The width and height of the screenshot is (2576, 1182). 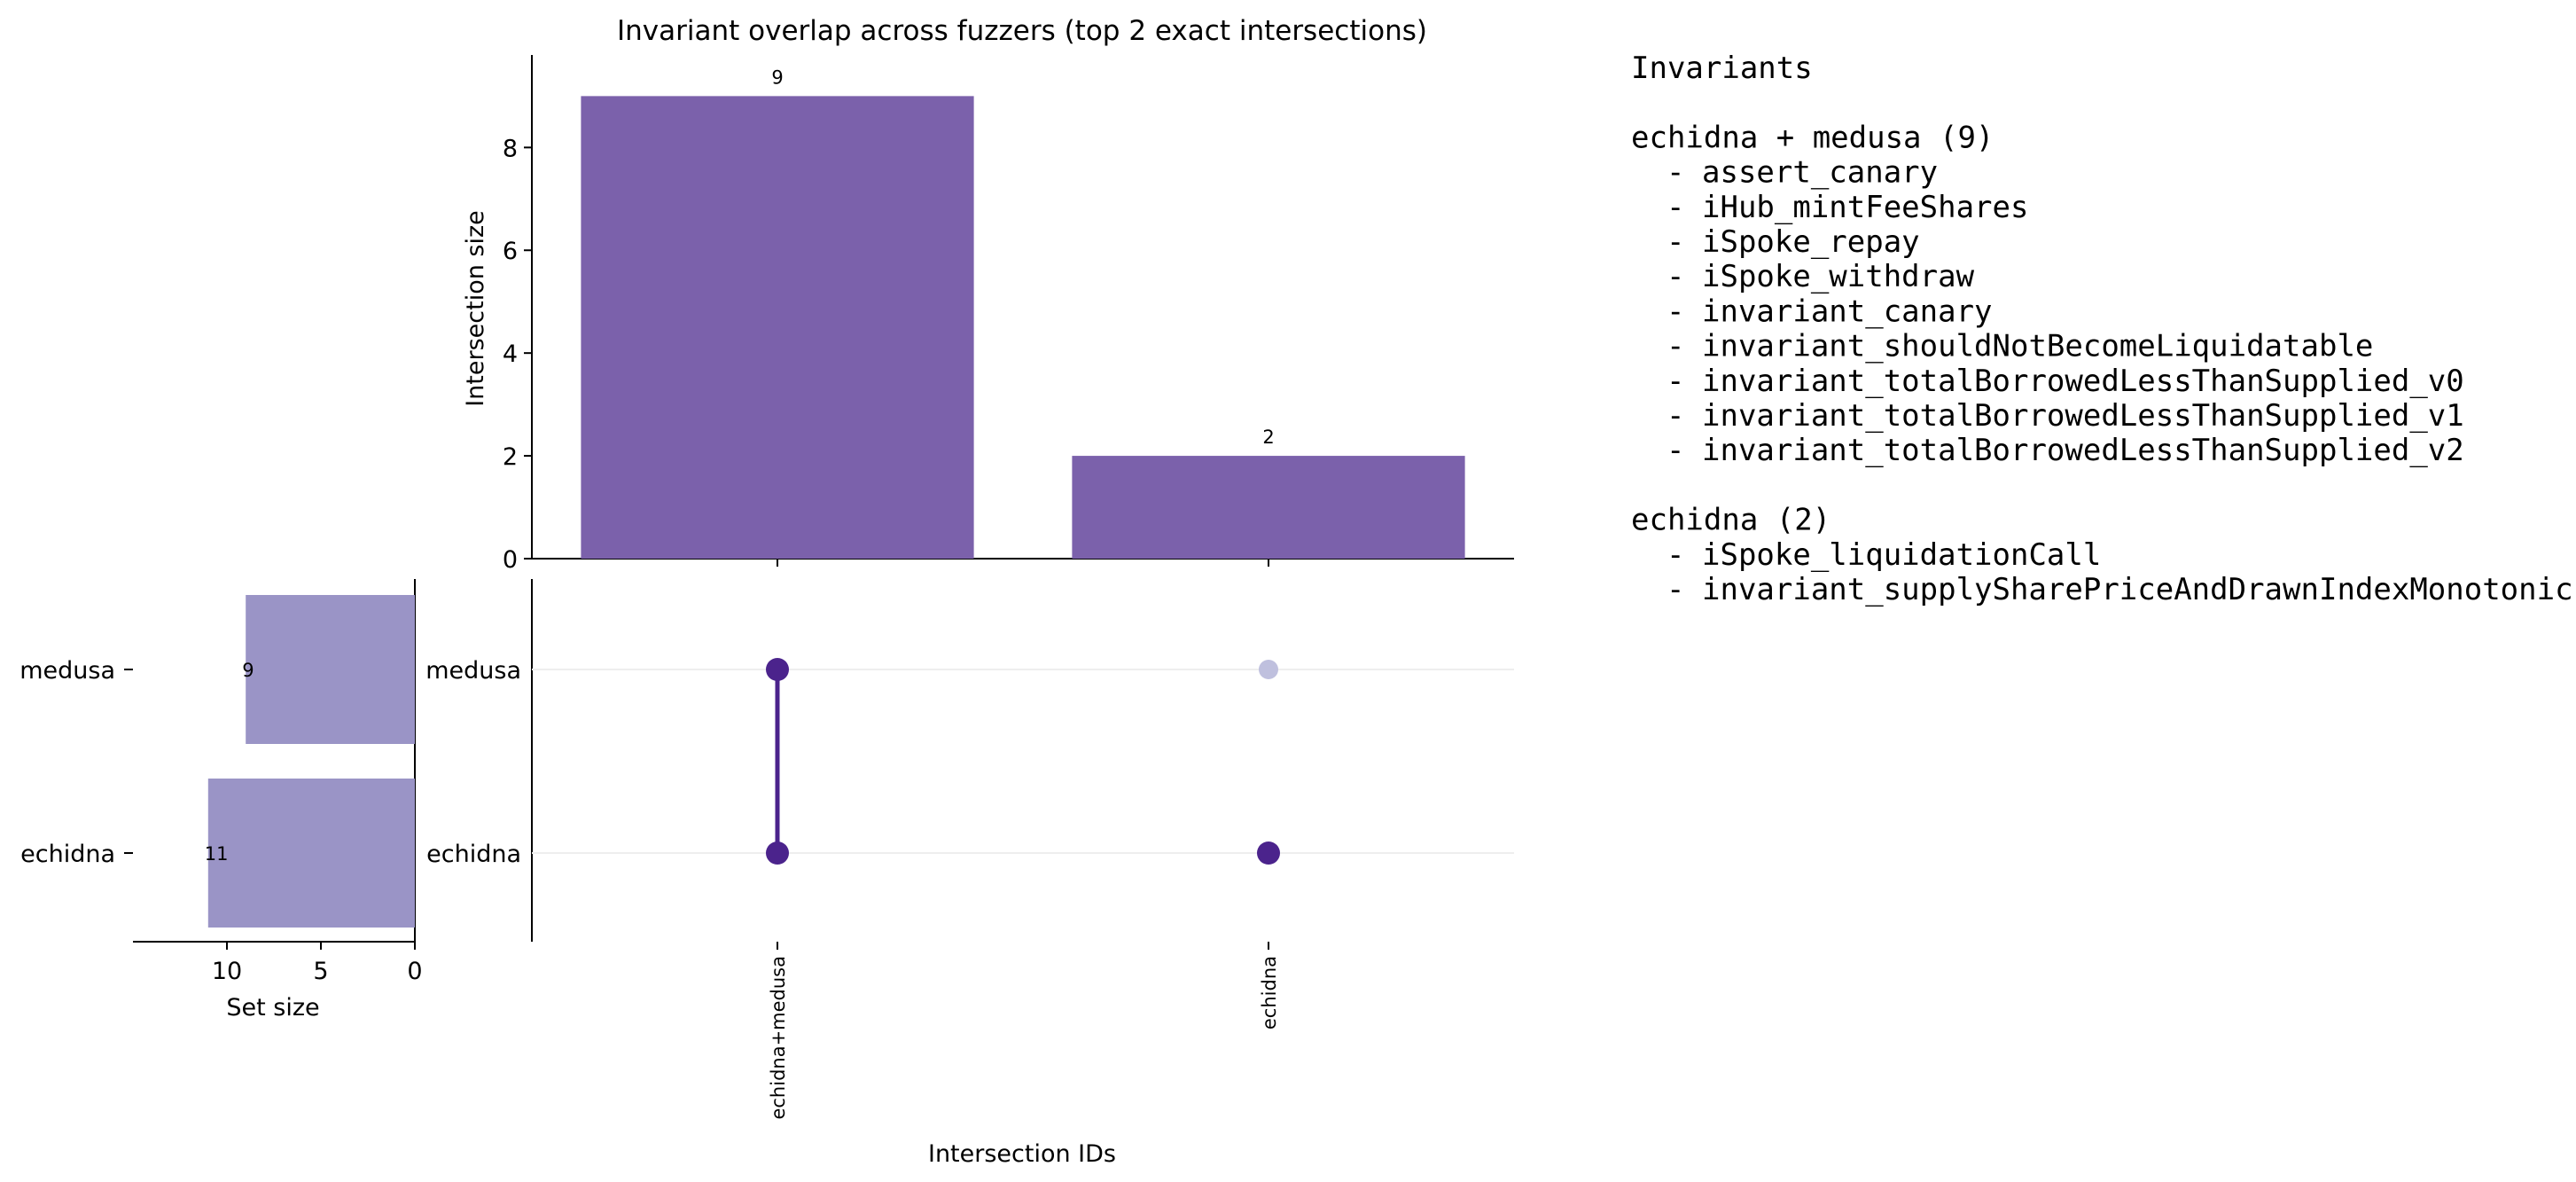 I want to click on set-size-tick-label: 10, so click(x=227, y=971).